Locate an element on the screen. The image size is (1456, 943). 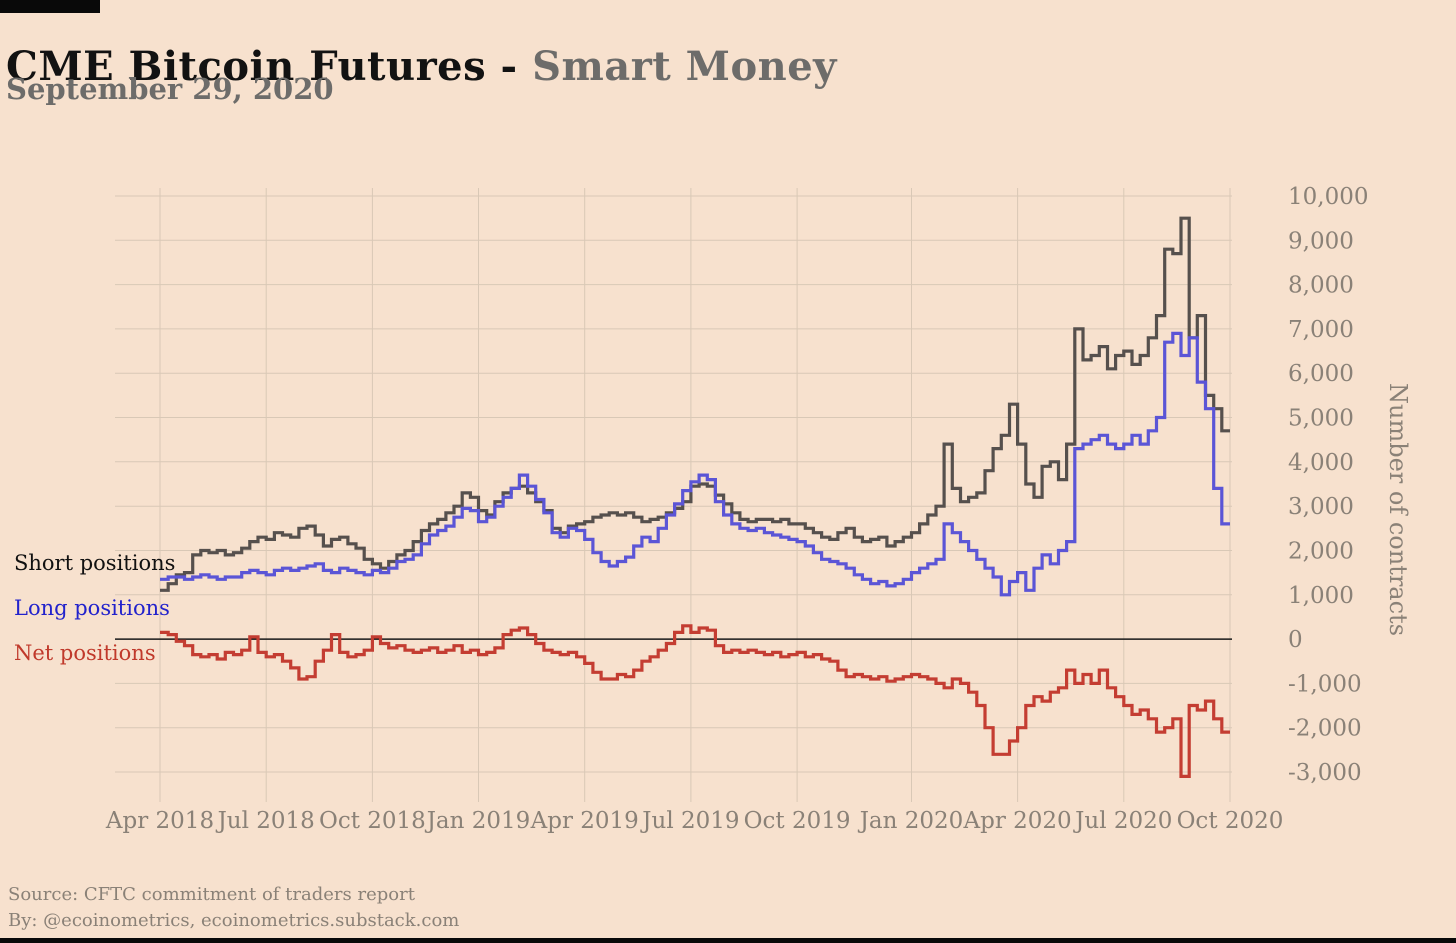
title-accent: Smart Money is located at coordinates (684, 66).